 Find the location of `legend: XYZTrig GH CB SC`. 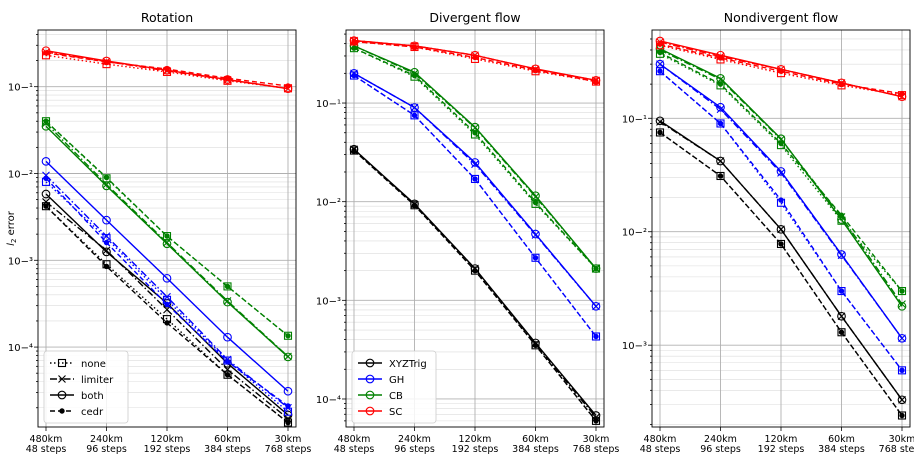

legend: XYZTrig GH CB SC is located at coordinates (394, 387).